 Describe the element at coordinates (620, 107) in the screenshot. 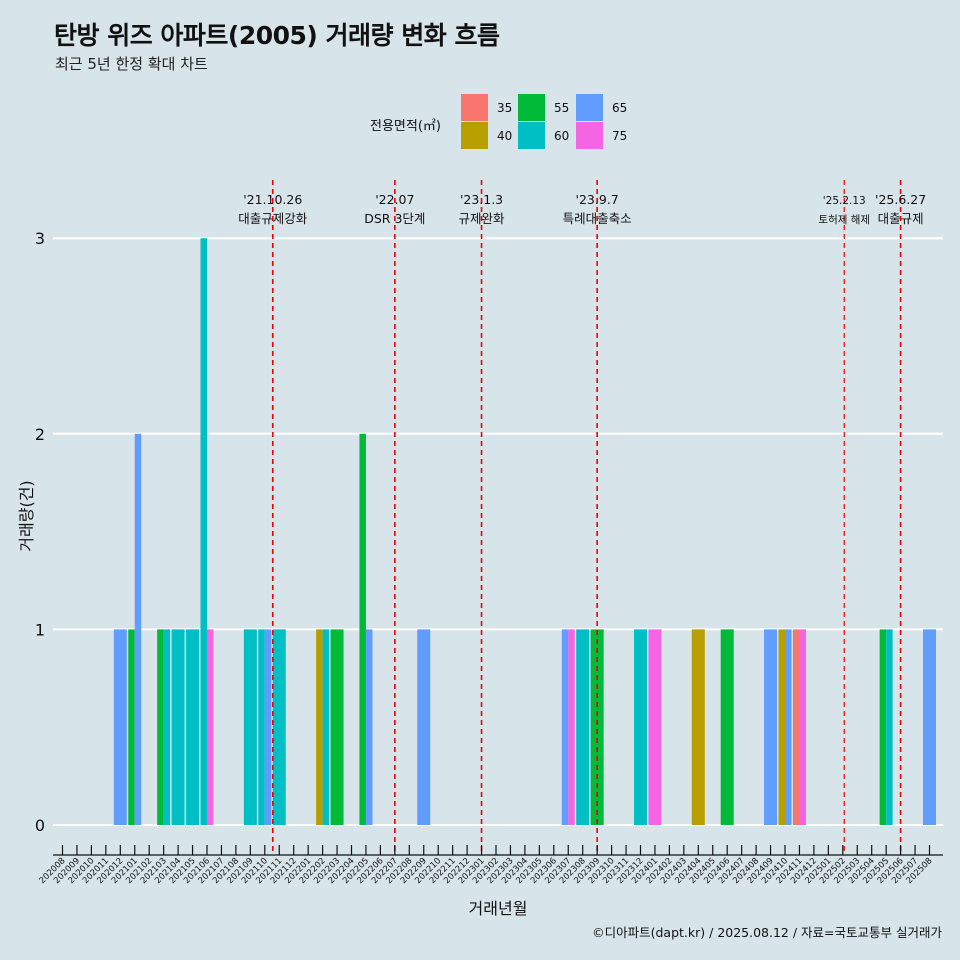

I see `legend-label: 65` at that location.